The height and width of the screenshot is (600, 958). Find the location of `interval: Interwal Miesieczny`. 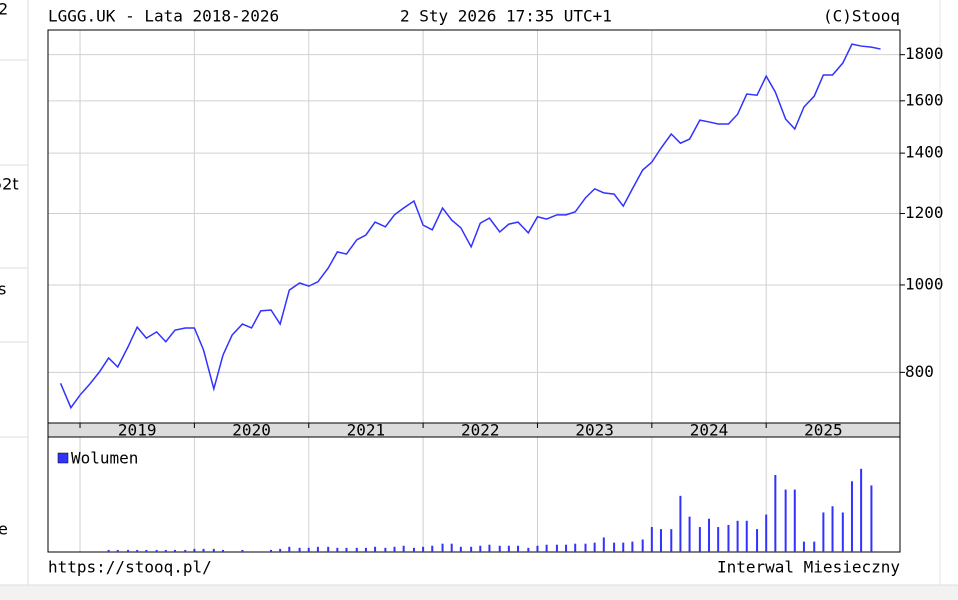

interval: Interwal Miesieczny is located at coordinates (808, 567).